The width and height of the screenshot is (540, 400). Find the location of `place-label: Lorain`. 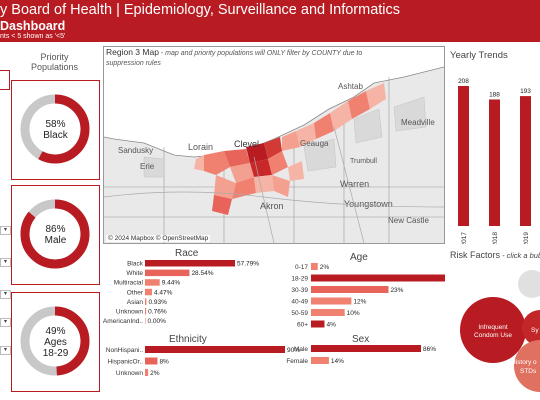

place-label: Lorain is located at coordinates (200, 147).